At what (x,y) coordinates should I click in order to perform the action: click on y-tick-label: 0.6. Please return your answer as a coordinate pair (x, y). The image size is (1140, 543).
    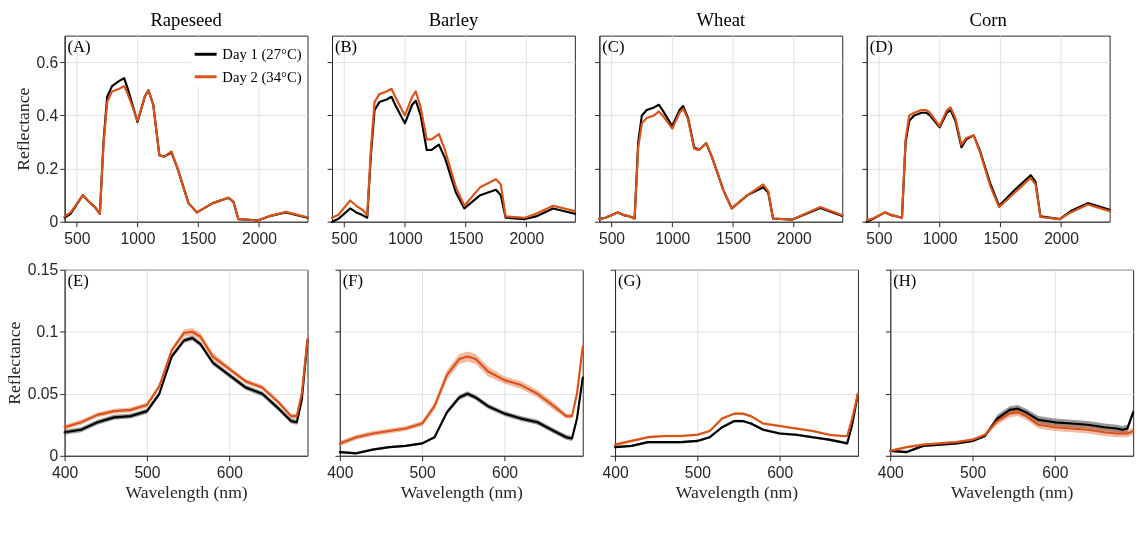
    Looking at the image, I should click on (47, 62).